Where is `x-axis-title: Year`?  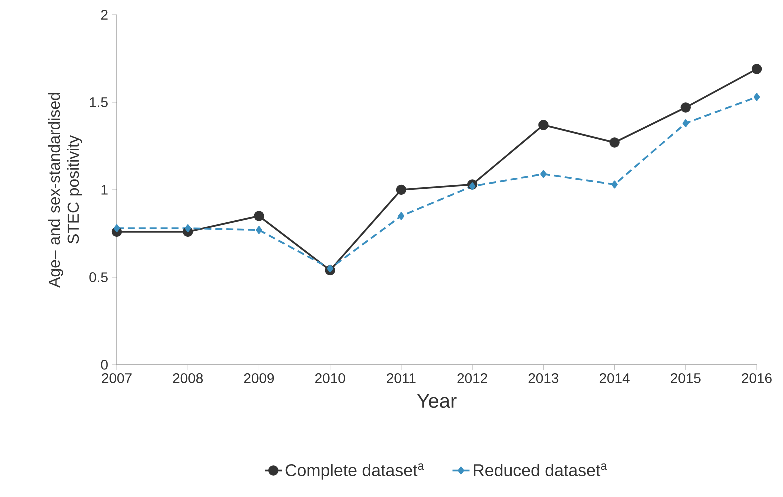
x-axis-title: Year is located at coordinates (437, 401).